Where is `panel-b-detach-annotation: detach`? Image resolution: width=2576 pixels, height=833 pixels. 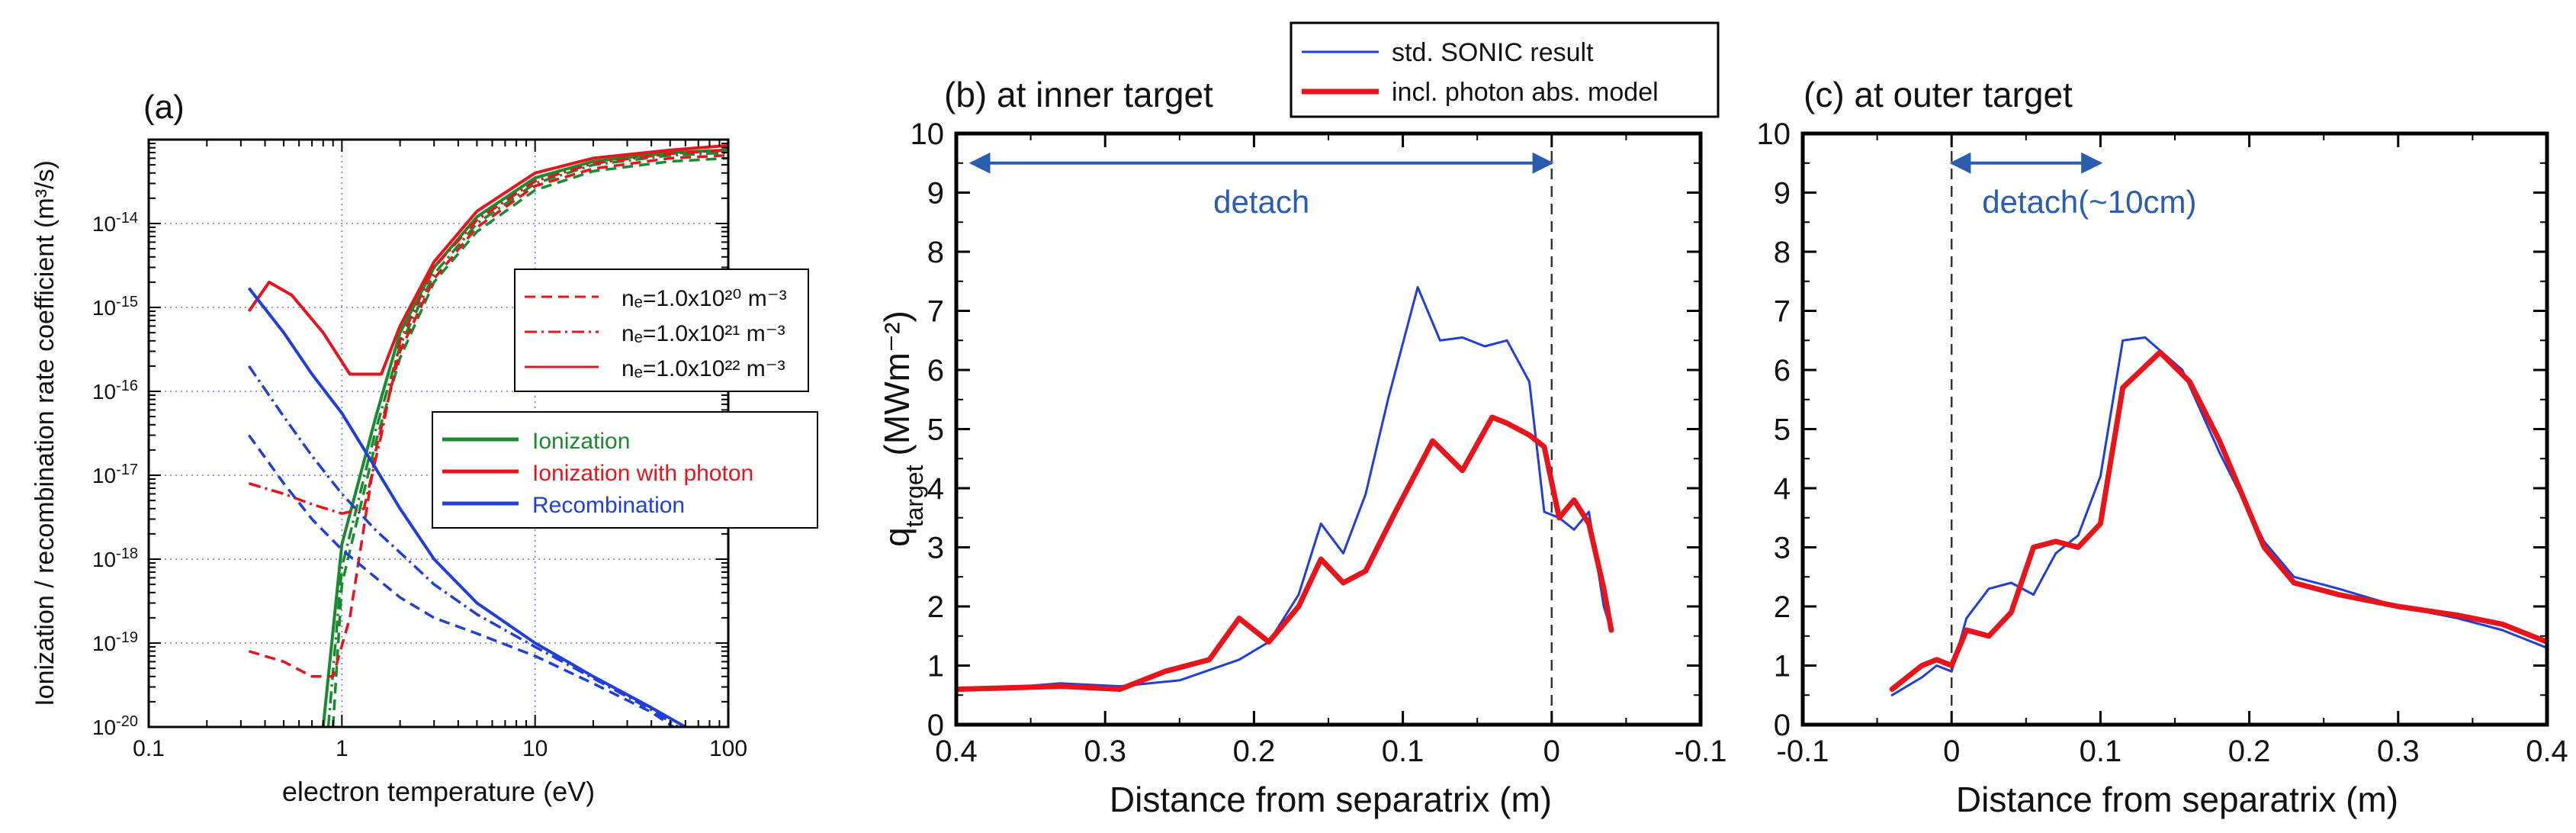 panel-b-detach-annotation: detach is located at coordinates (1261, 186).